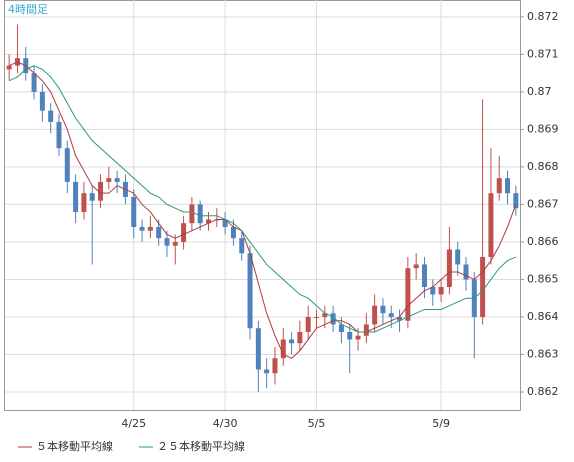  What do you see at coordinates (543, 241) in the screenshot?
I see `y-tick-label: 0.866` at bounding box center [543, 241].